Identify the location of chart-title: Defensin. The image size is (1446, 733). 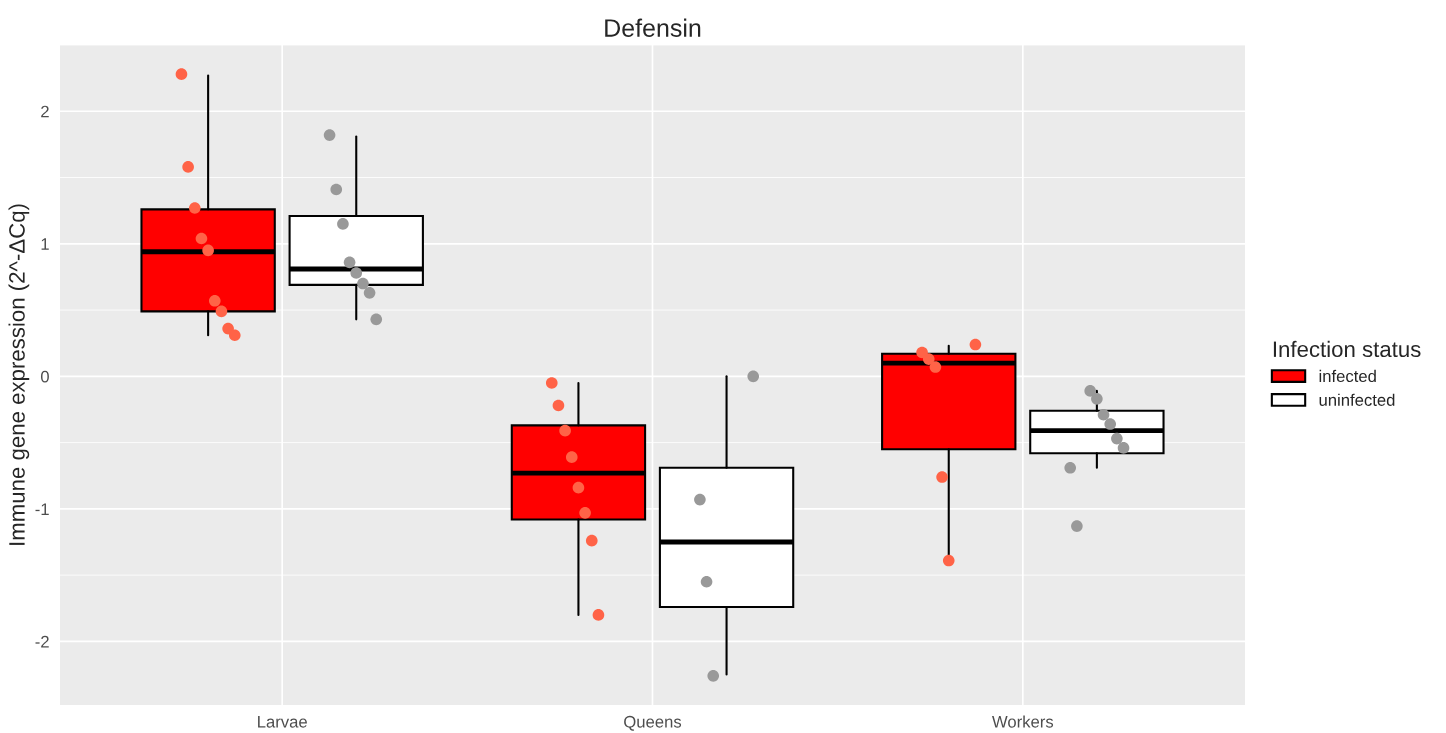
(653, 27).